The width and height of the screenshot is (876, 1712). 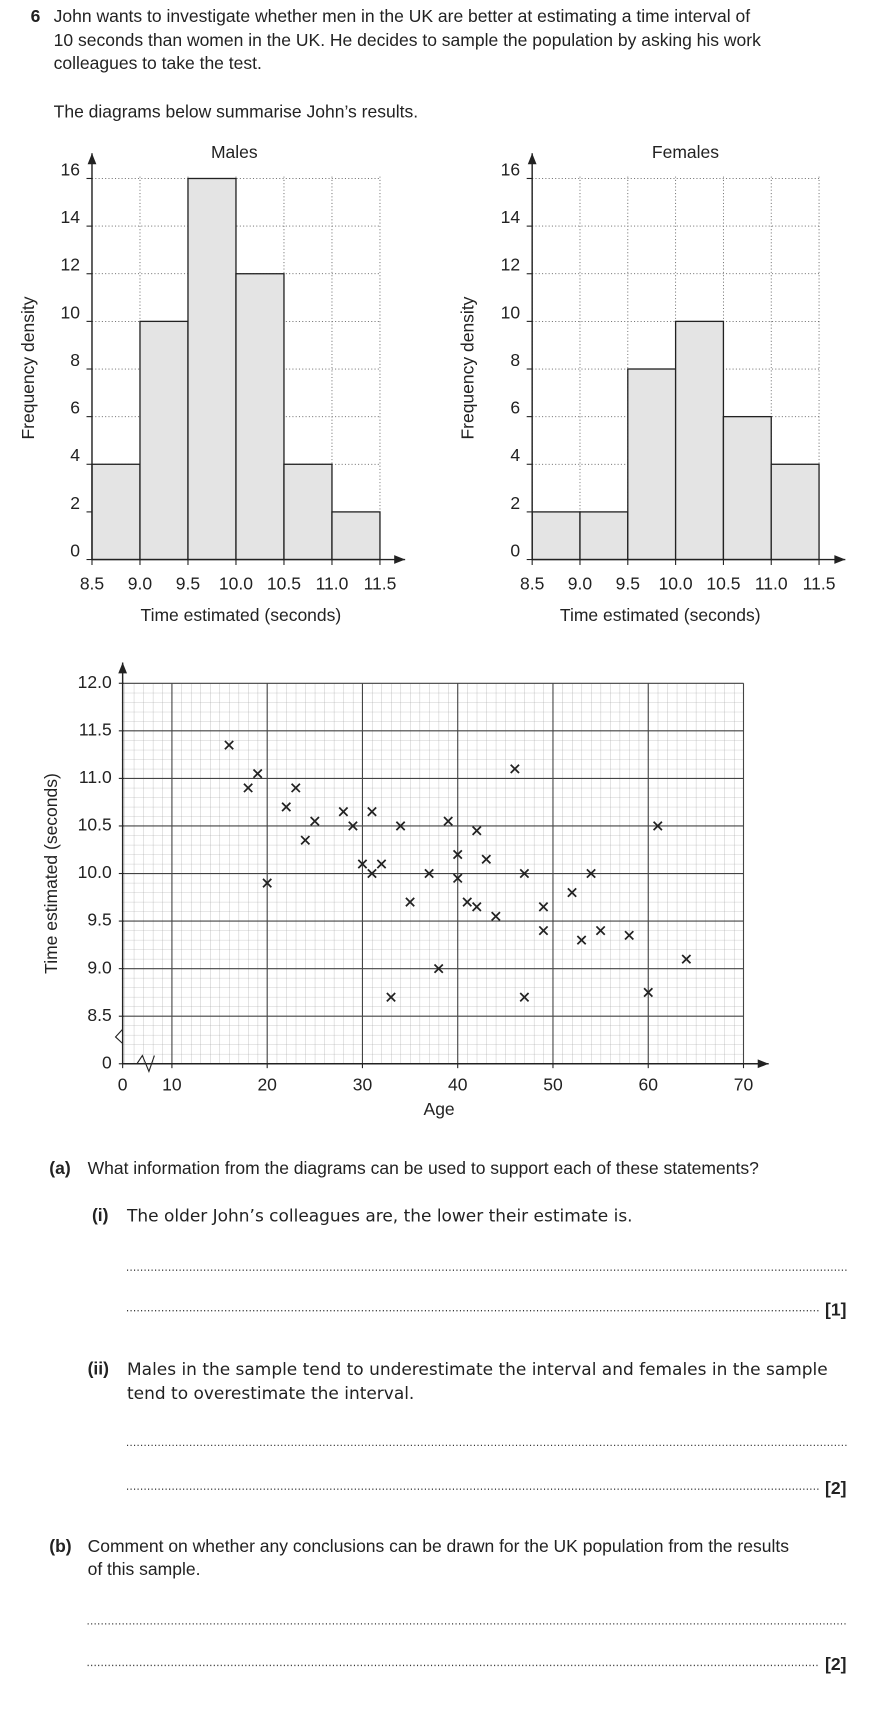 I want to click on x-tick-label: 9.5, so click(x=188, y=583).